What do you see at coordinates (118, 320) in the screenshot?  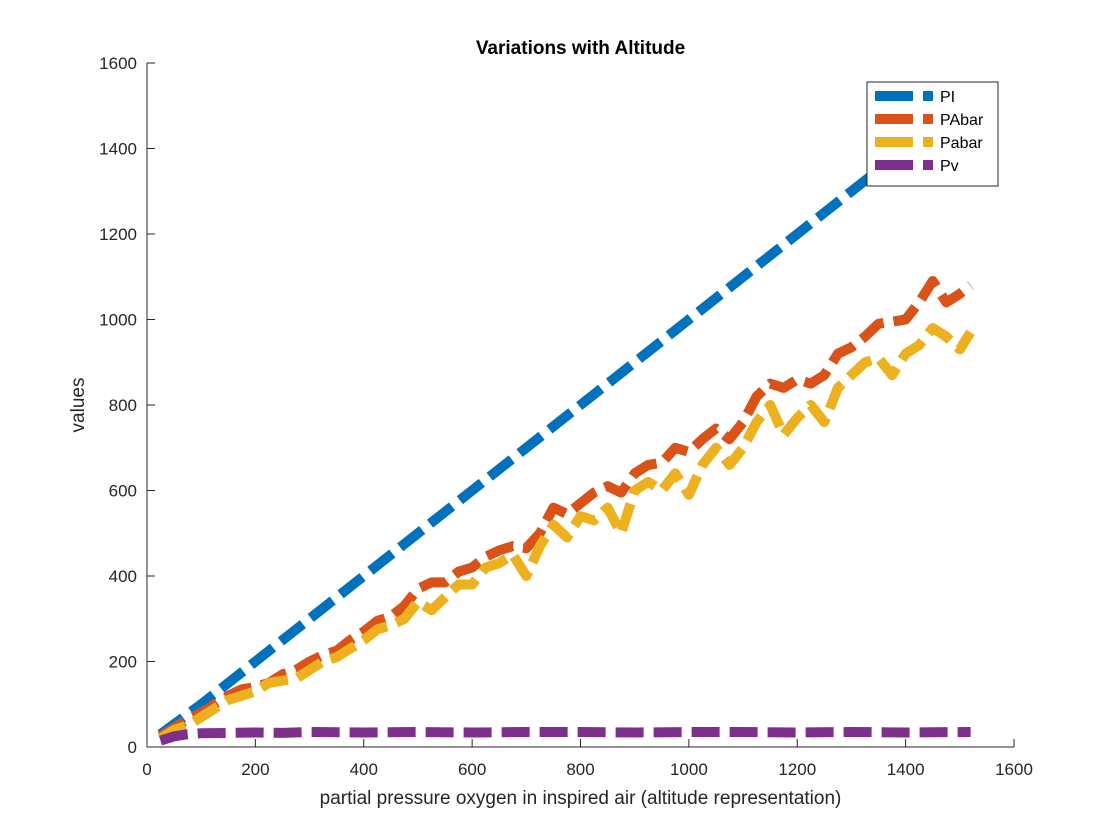 I see `y-tick-label: 1000` at bounding box center [118, 320].